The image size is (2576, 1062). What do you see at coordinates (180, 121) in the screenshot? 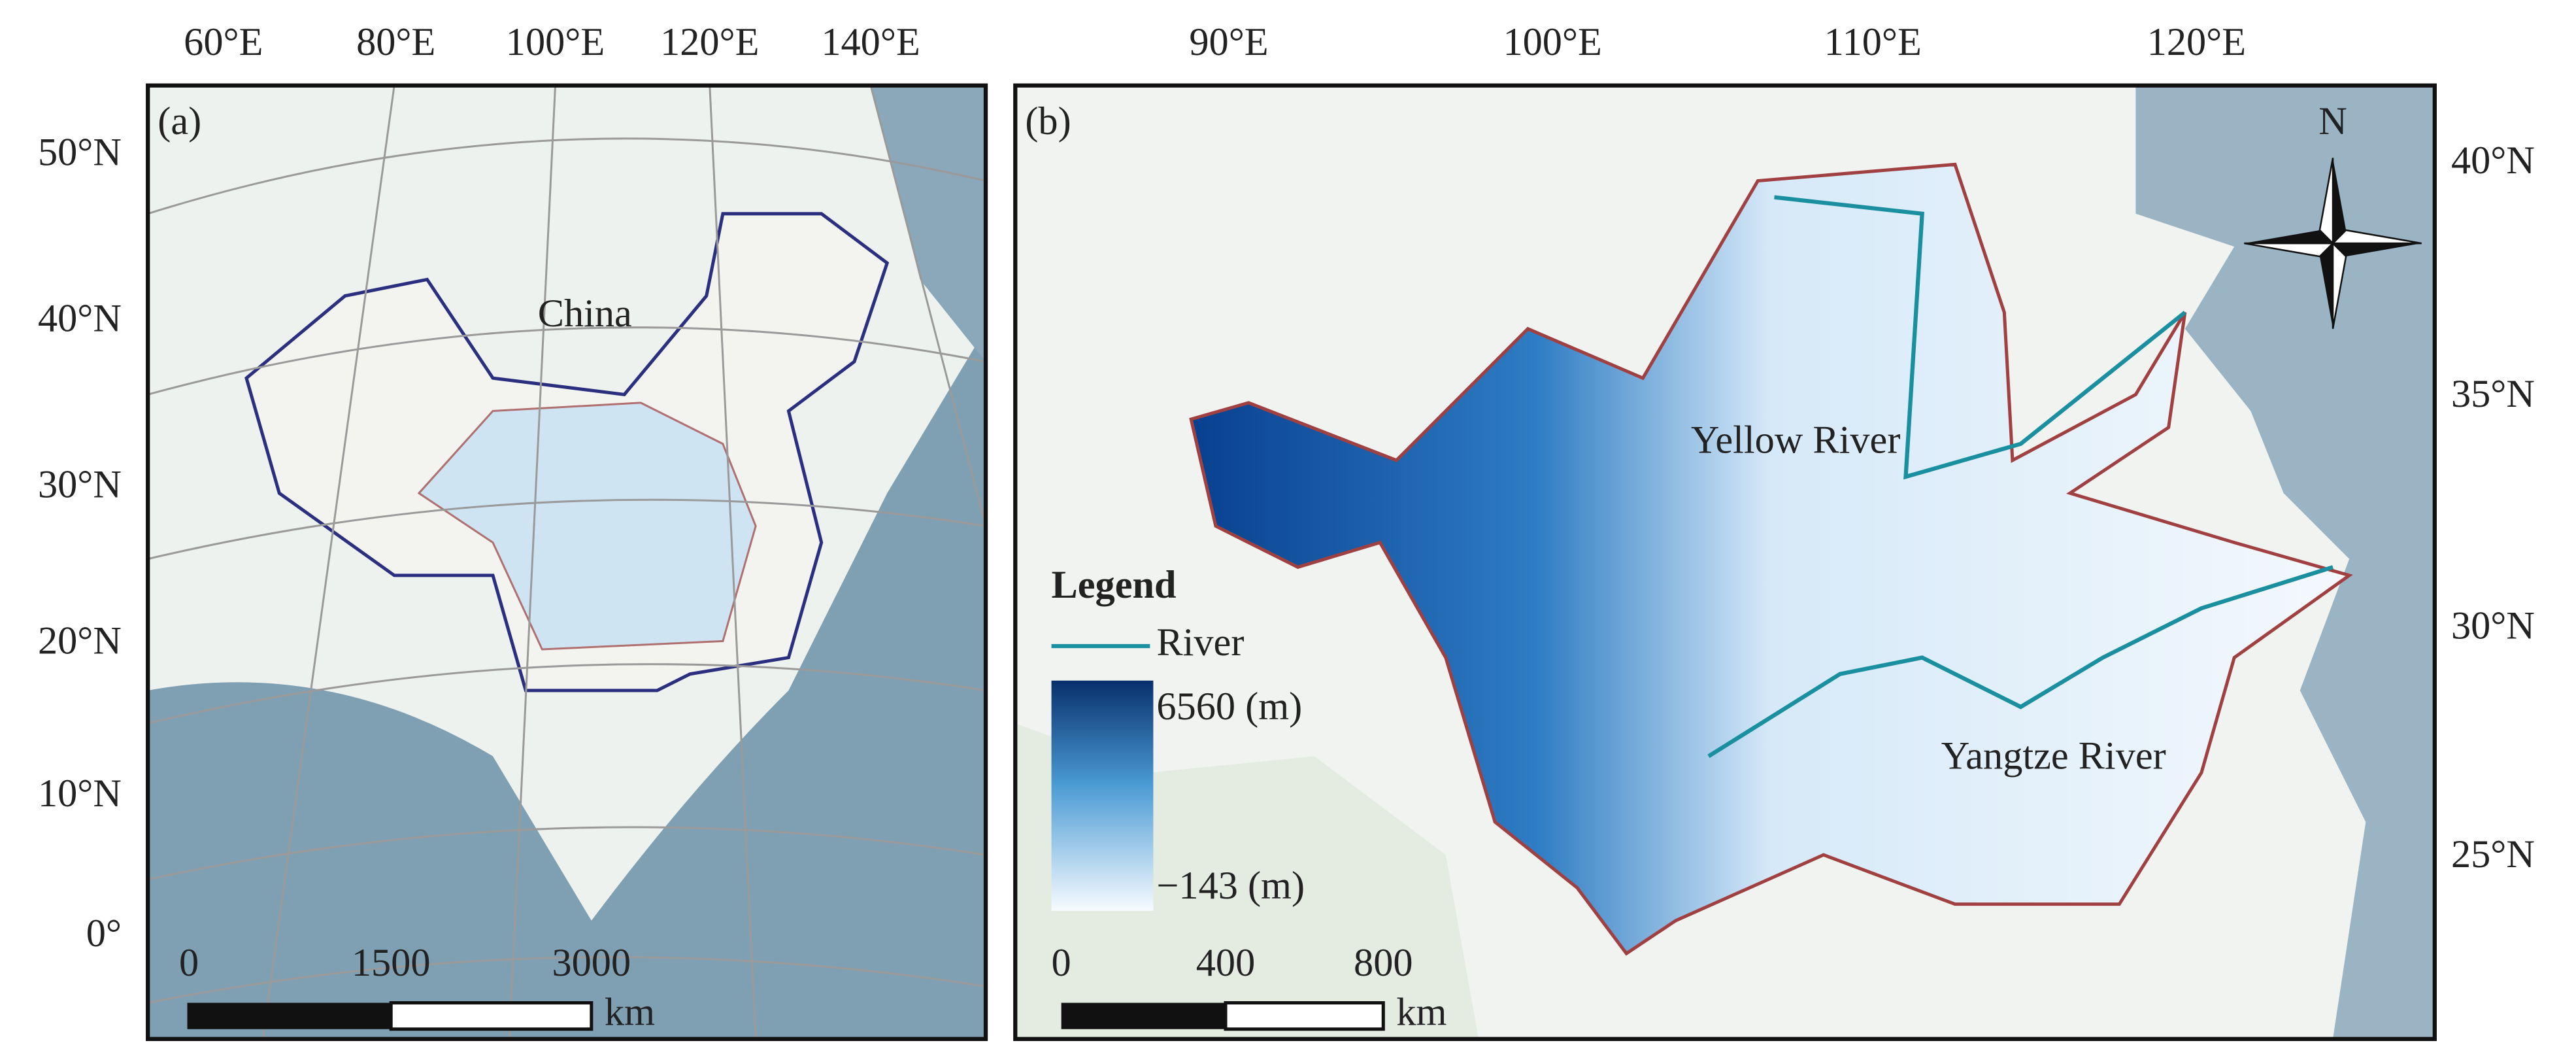
I see `panel-label: (a)` at bounding box center [180, 121].